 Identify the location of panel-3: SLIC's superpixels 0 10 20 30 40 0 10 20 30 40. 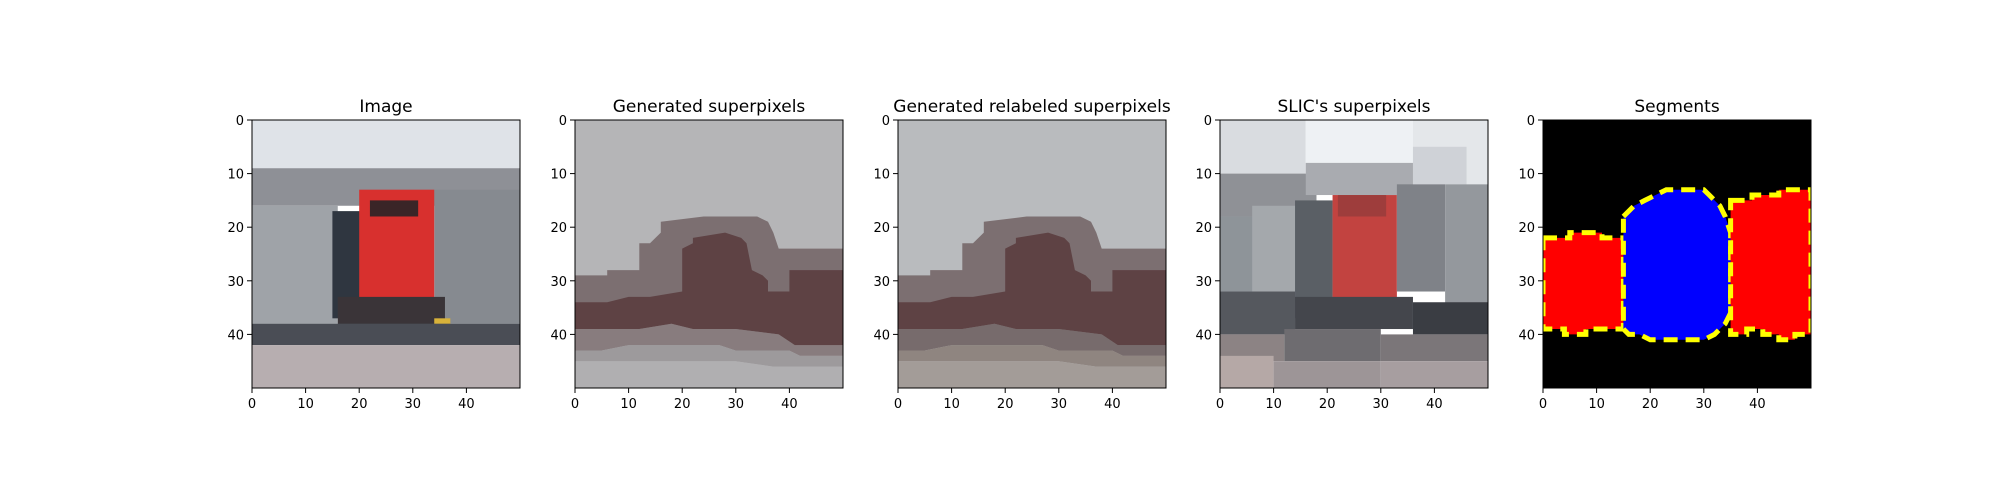
(1342, 254).